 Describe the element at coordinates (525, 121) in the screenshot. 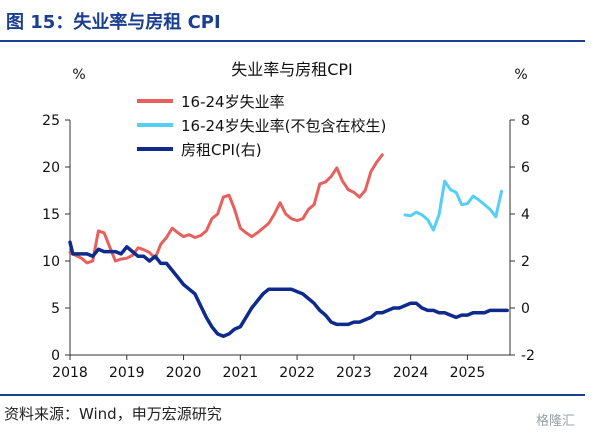

I see `right-tick-label: 8` at that location.